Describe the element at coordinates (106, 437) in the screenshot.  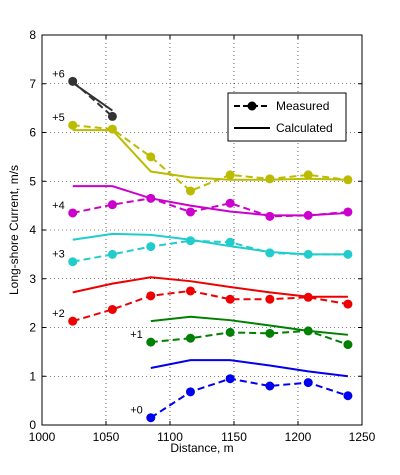
I see `x-tick-label: 1050` at that location.